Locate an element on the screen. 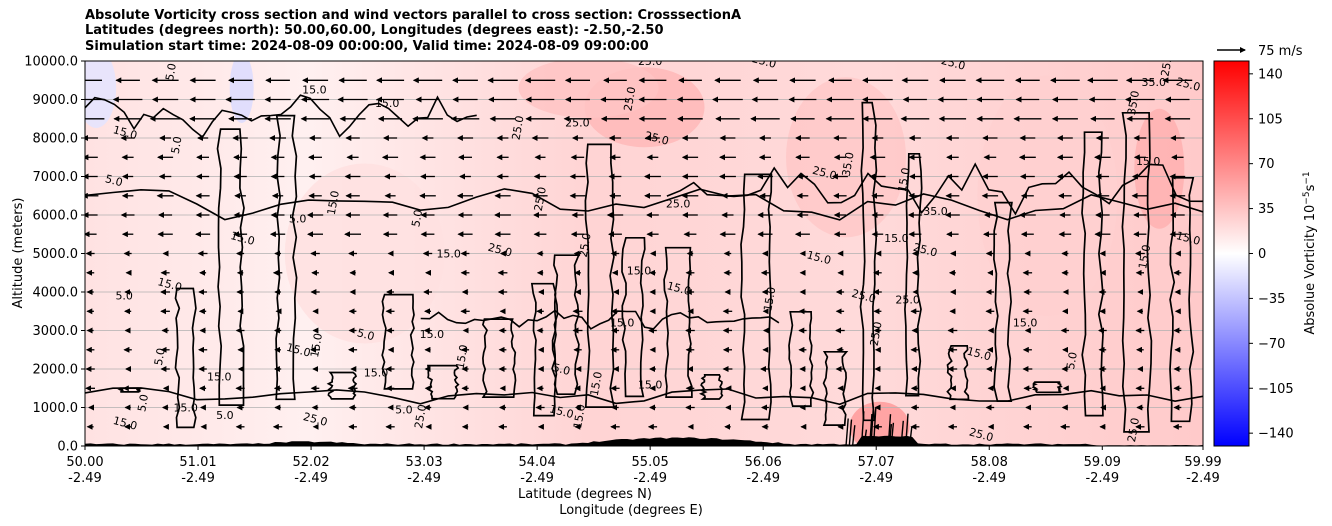  y-tick-label: 5000.0 is located at coordinates (56, 254).